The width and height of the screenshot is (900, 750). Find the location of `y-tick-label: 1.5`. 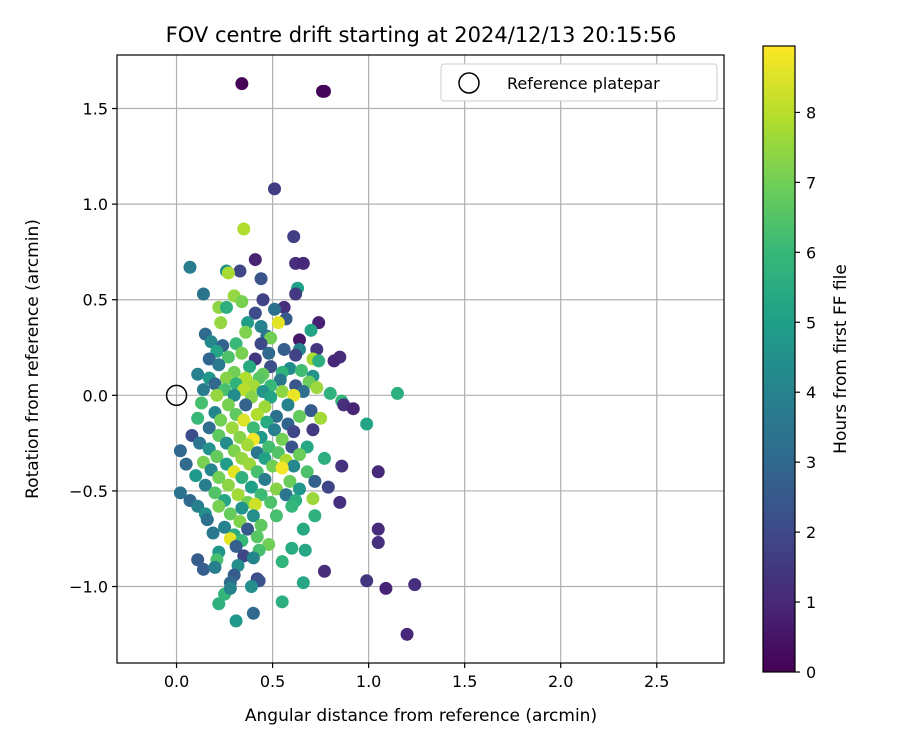

y-tick-label: 1.5 is located at coordinates (95, 109).